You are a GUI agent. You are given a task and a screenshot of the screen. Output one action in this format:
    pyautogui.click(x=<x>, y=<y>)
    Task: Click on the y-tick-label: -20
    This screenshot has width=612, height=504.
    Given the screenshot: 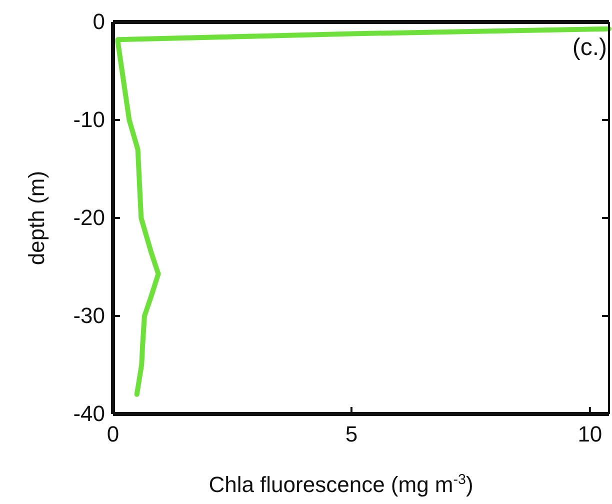 What is the action you would take?
    pyautogui.click(x=89, y=217)
    